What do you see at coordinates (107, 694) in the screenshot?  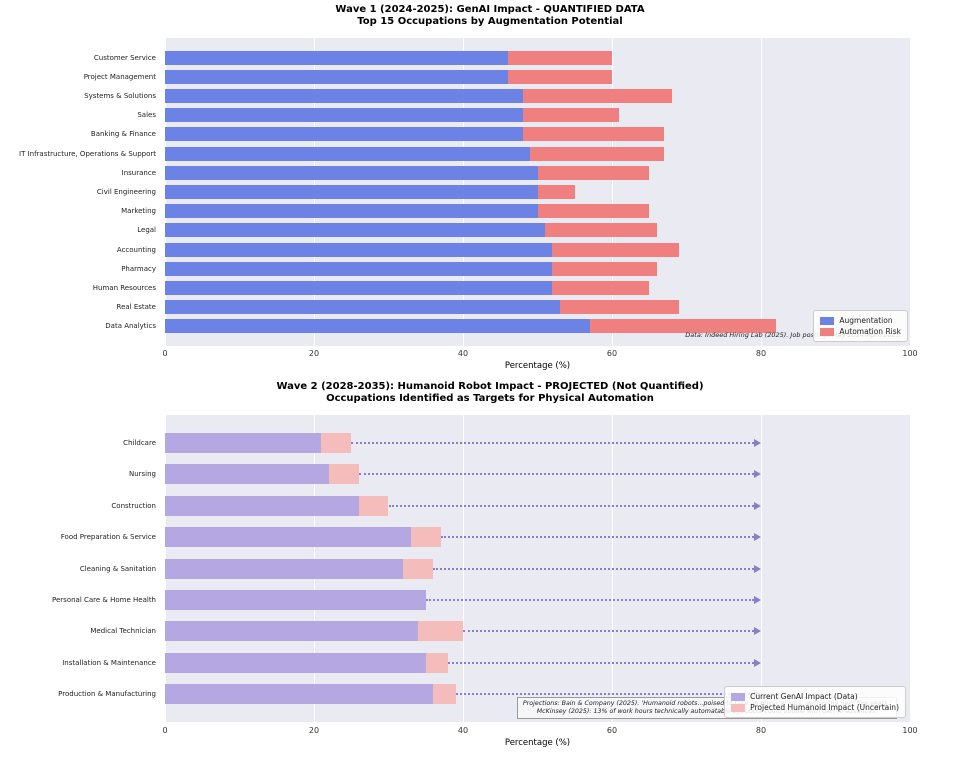 I see `y-tick-label: Production & Manufacturing` at bounding box center [107, 694].